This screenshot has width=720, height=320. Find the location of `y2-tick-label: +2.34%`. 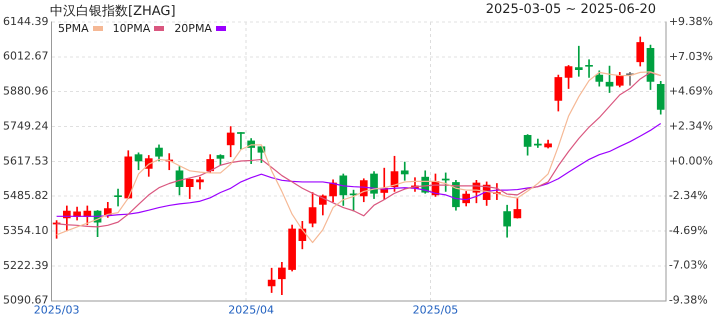

y2-tick-label: +2.34% is located at coordinates (691, 125).